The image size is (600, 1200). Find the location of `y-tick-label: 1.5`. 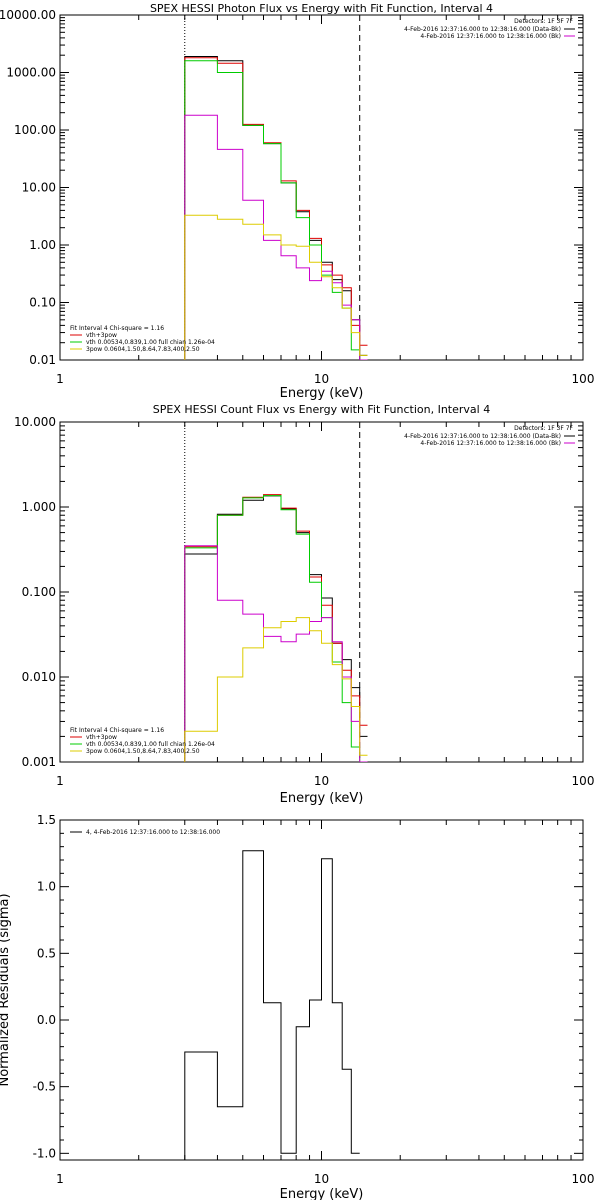

y-tick-label: 1.5 is located at coordinates (46, 820).